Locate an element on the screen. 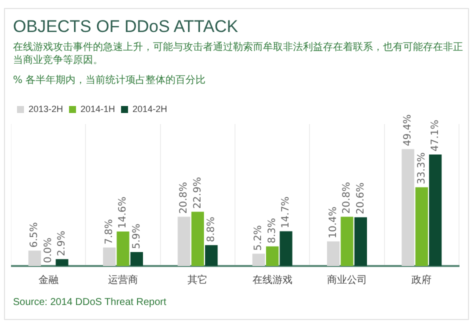  source-note: Source: 2014 DDoS Threat Report is located at coordinates (89, 302).